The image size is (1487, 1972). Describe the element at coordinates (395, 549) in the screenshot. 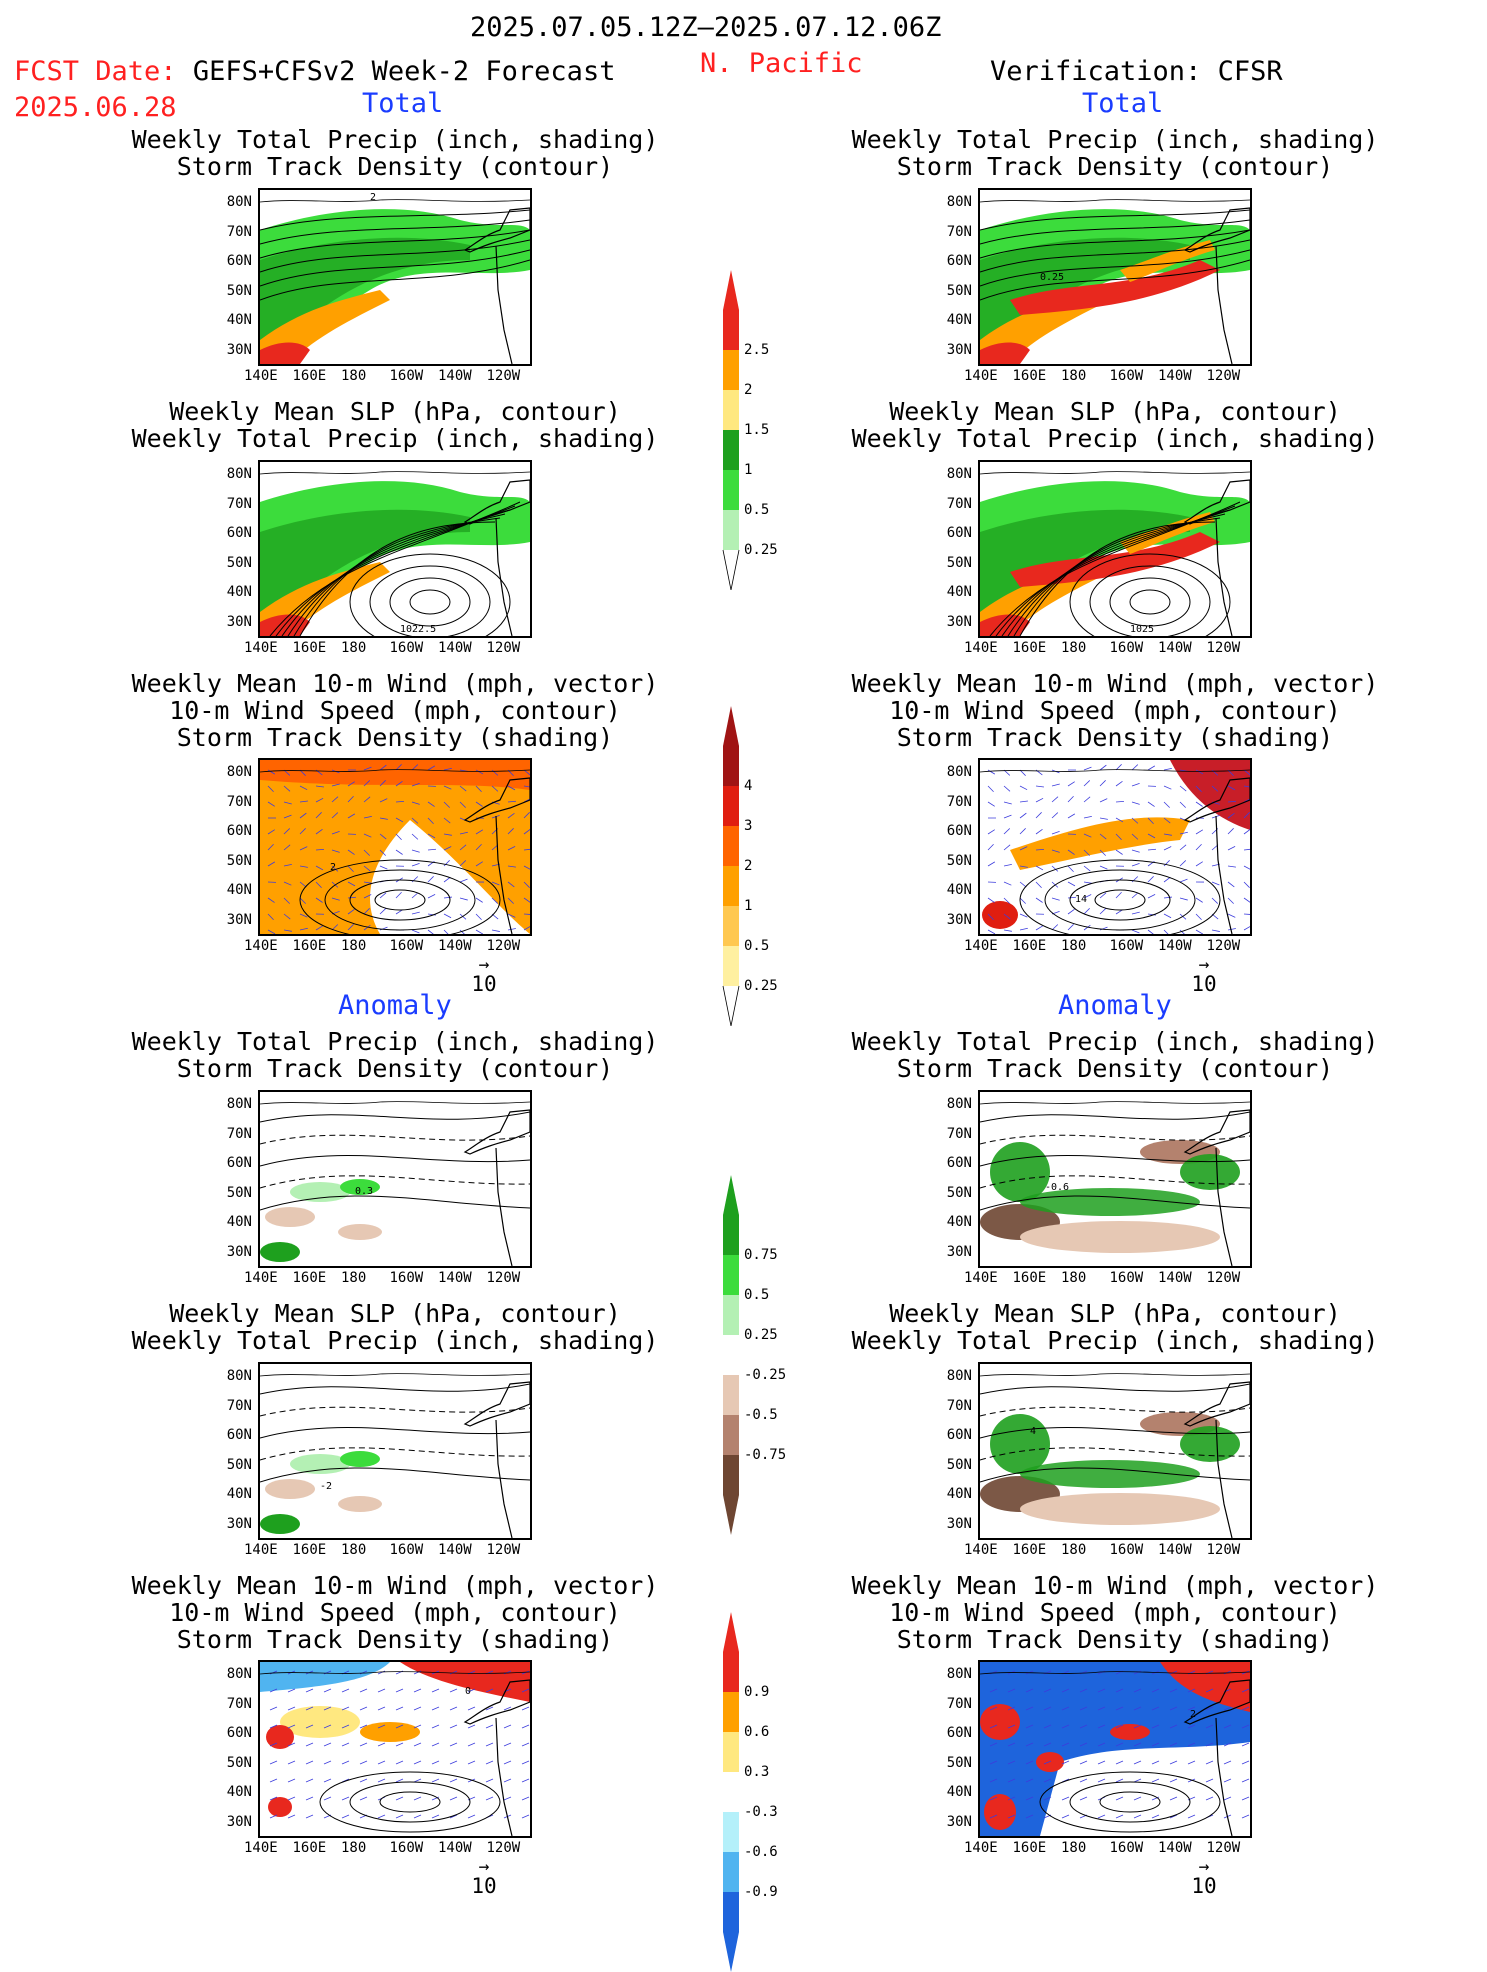

I see `map-svg: 1022.5` at that location.